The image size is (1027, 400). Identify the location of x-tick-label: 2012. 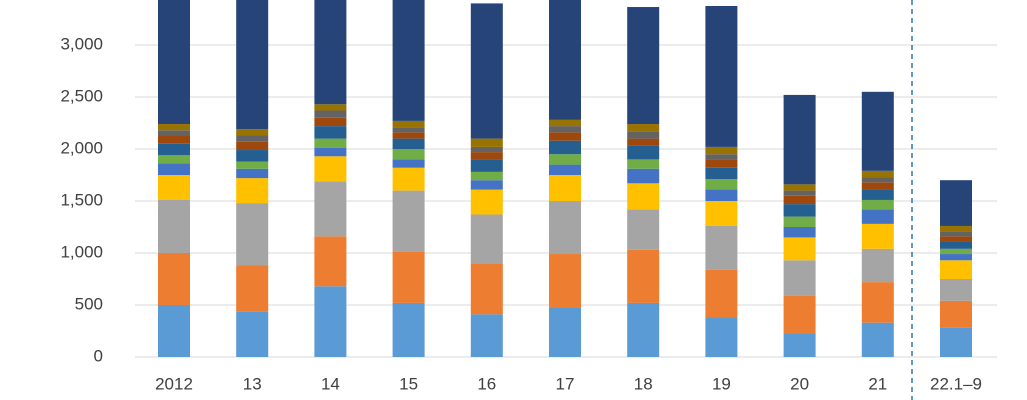
(174, 383).